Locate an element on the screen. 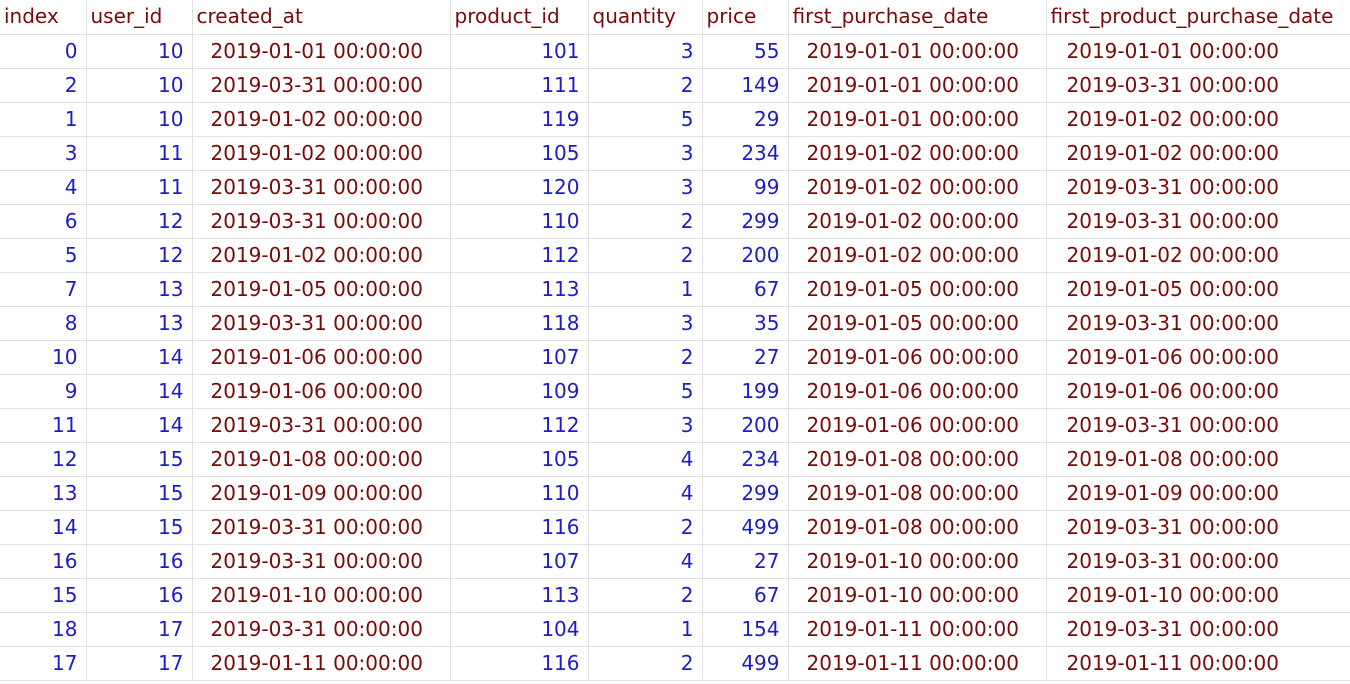 The height and width of the screenshot is (684, 1350). cell-first-purchase-date: 2019-01-01 00:00:00 is located at coordinates (917, 51).